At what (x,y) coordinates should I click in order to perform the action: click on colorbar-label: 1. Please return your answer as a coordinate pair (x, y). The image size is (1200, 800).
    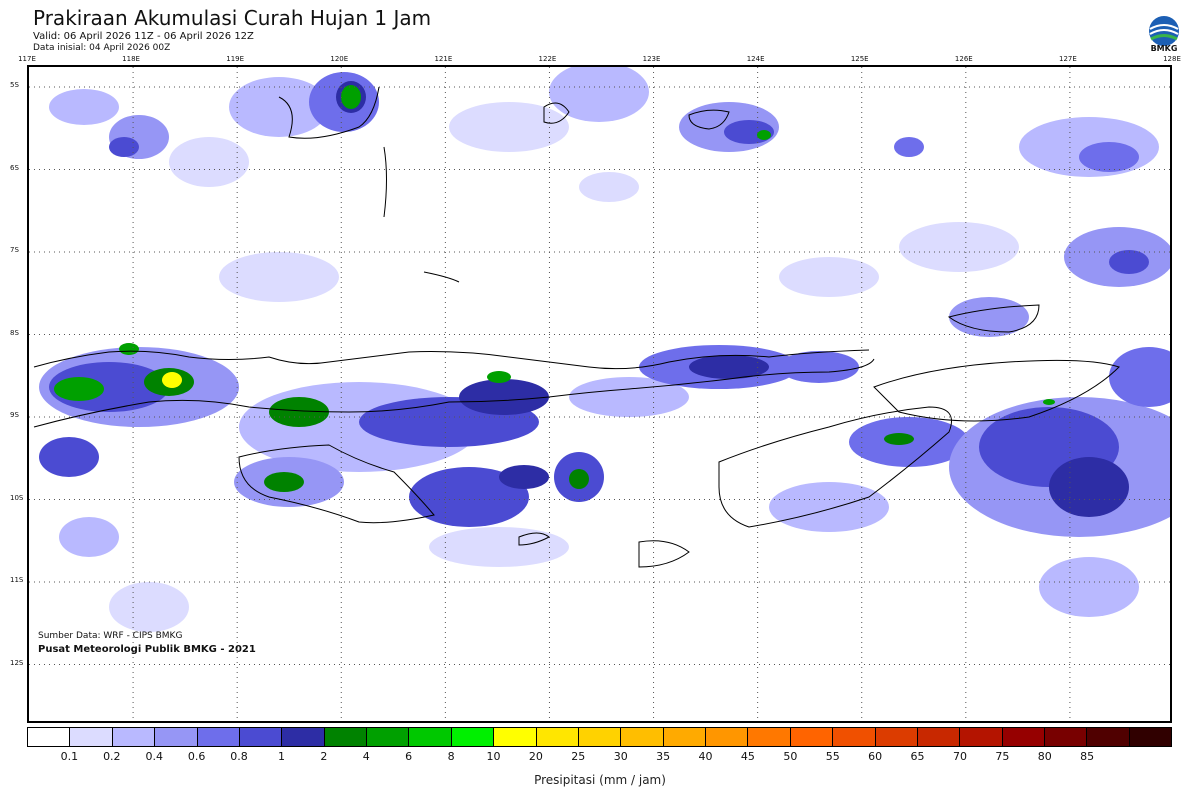
    Looking at the image, I should click on (281, 756).